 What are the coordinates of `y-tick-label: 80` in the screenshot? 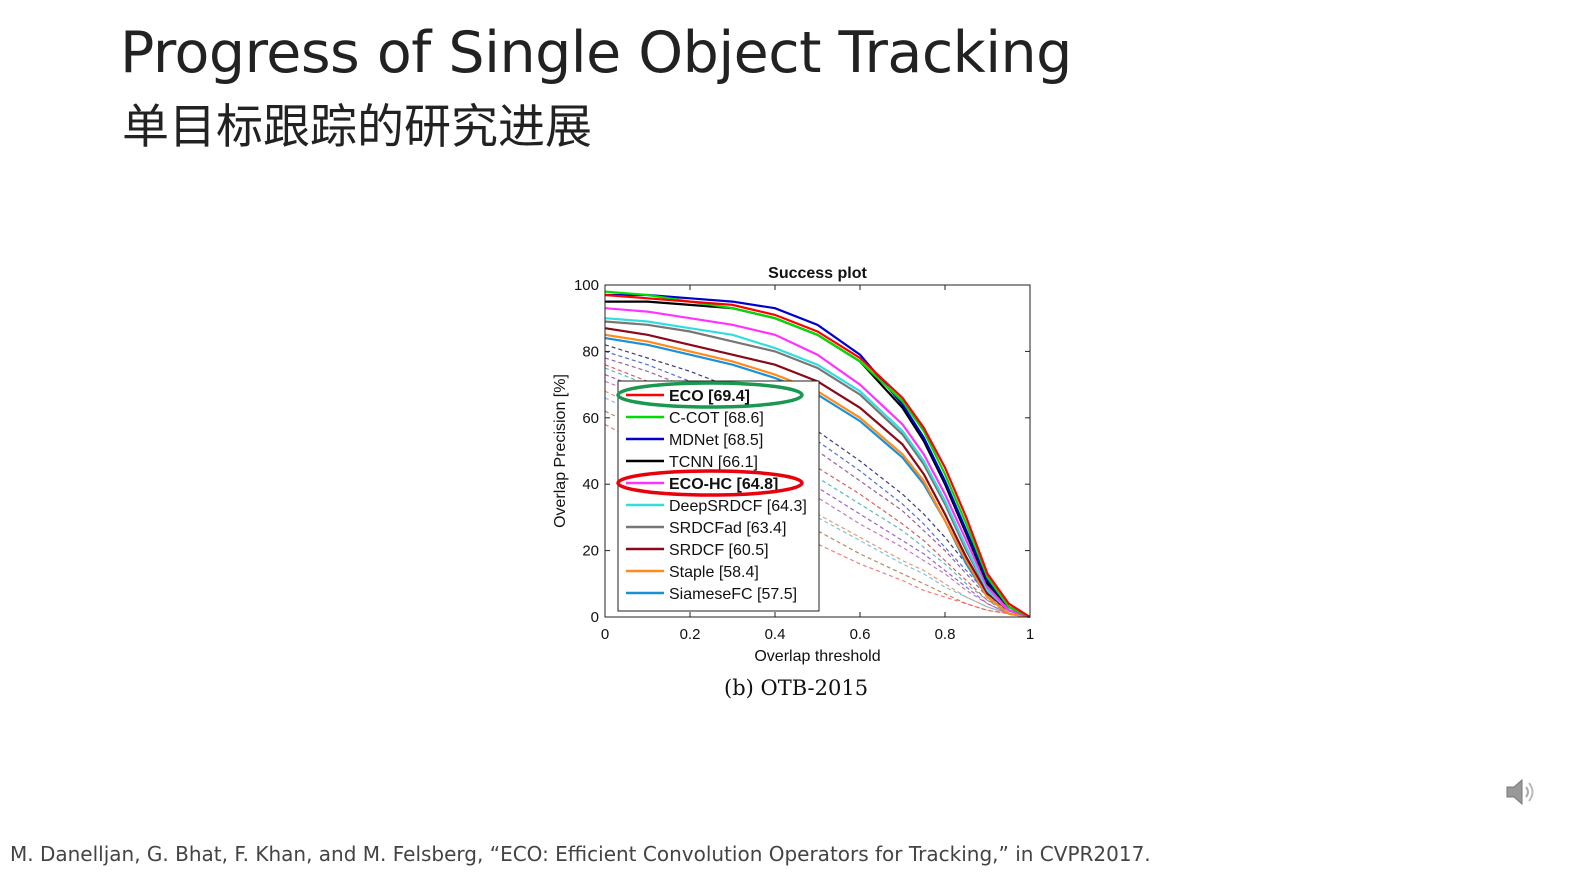 It's located at (590, 351).